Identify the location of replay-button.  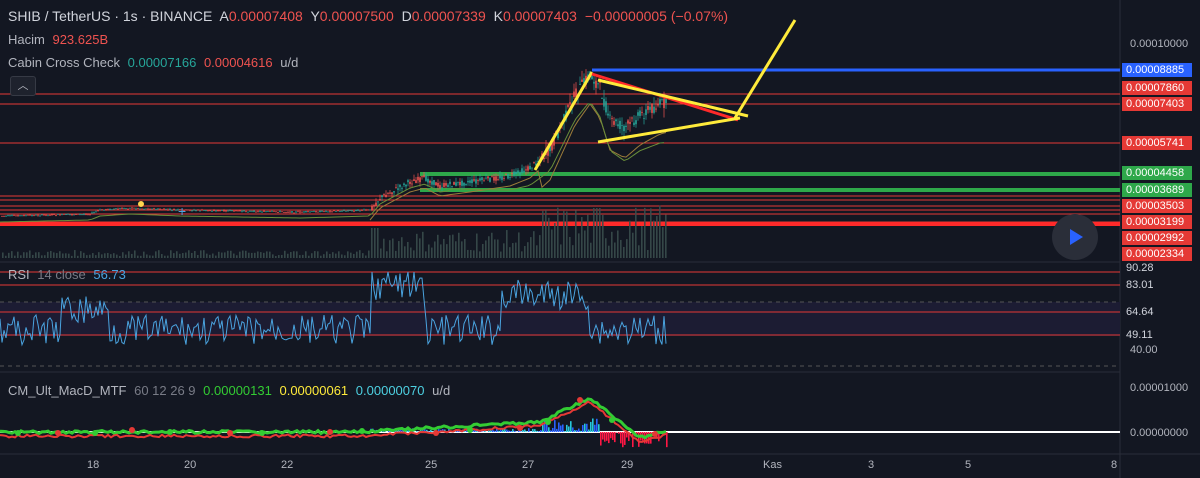
(1075, 237).